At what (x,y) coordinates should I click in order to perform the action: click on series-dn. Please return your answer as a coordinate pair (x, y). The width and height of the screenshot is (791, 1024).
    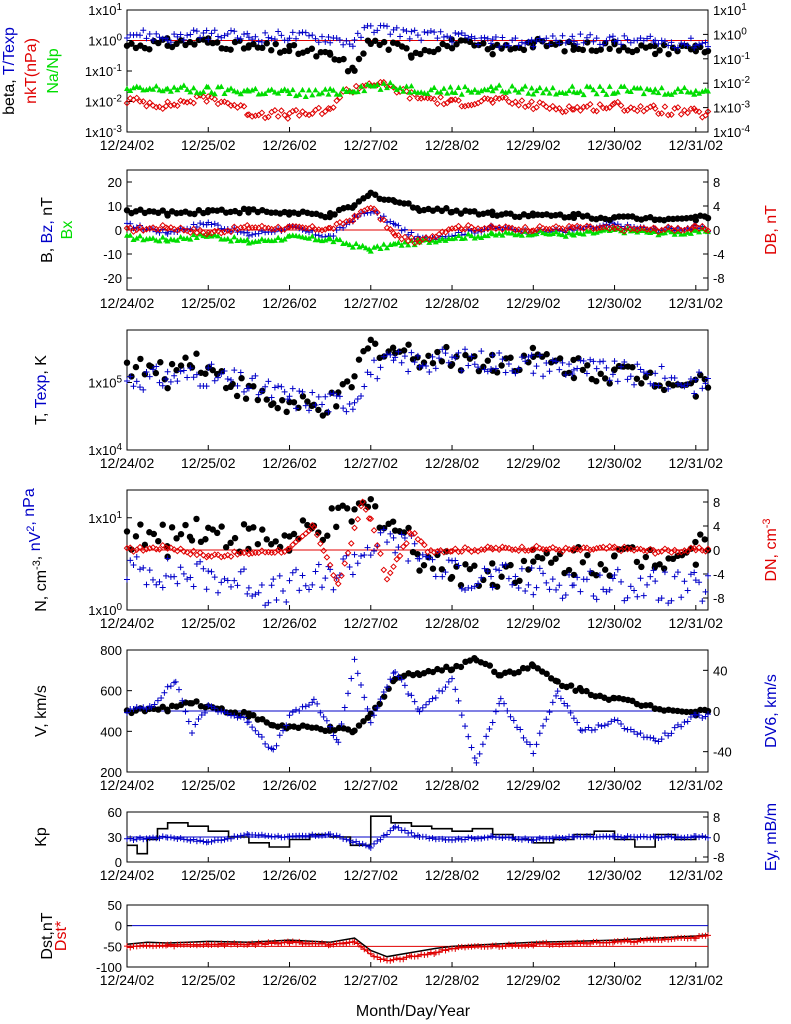
    Looking at the image, I should click on (417, 543).